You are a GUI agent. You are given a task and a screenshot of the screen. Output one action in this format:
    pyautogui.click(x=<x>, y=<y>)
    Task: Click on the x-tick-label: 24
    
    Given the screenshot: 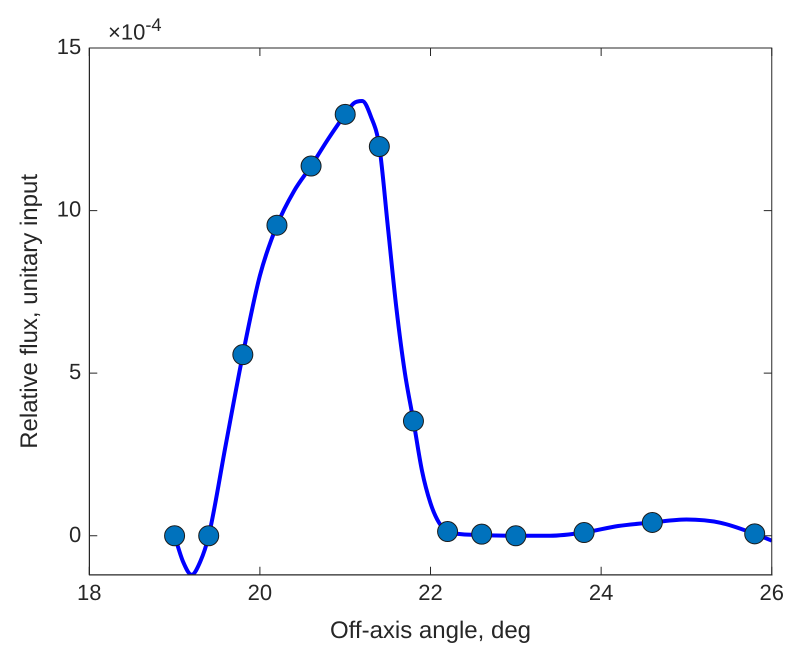 What is the action you would take?
    pyautogui.click(x=601, y=593)
    